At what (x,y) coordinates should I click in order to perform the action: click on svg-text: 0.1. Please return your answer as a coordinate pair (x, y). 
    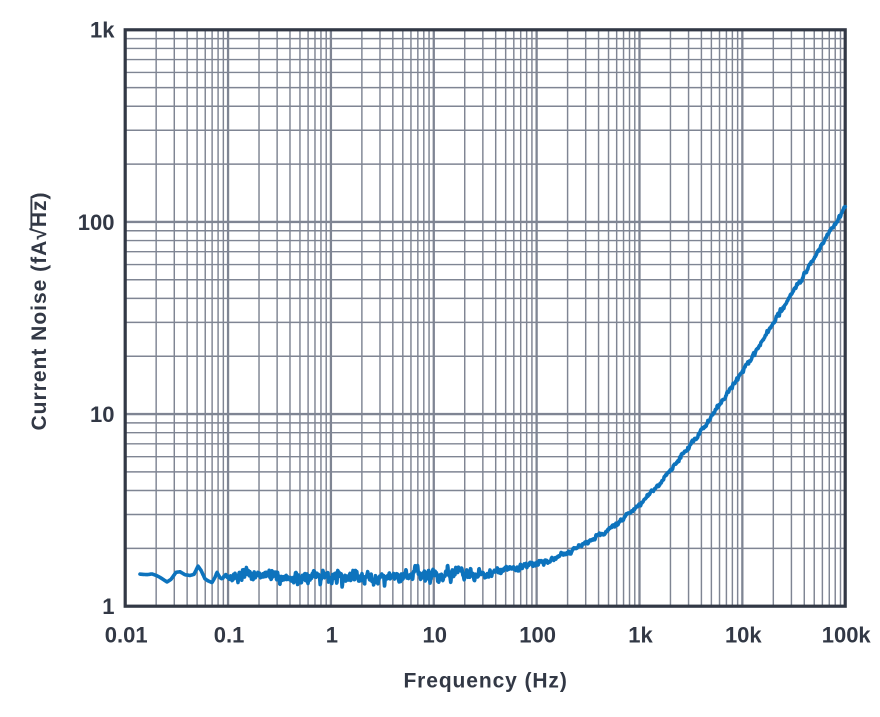
    Looking at the image, I should click on (229, 635).